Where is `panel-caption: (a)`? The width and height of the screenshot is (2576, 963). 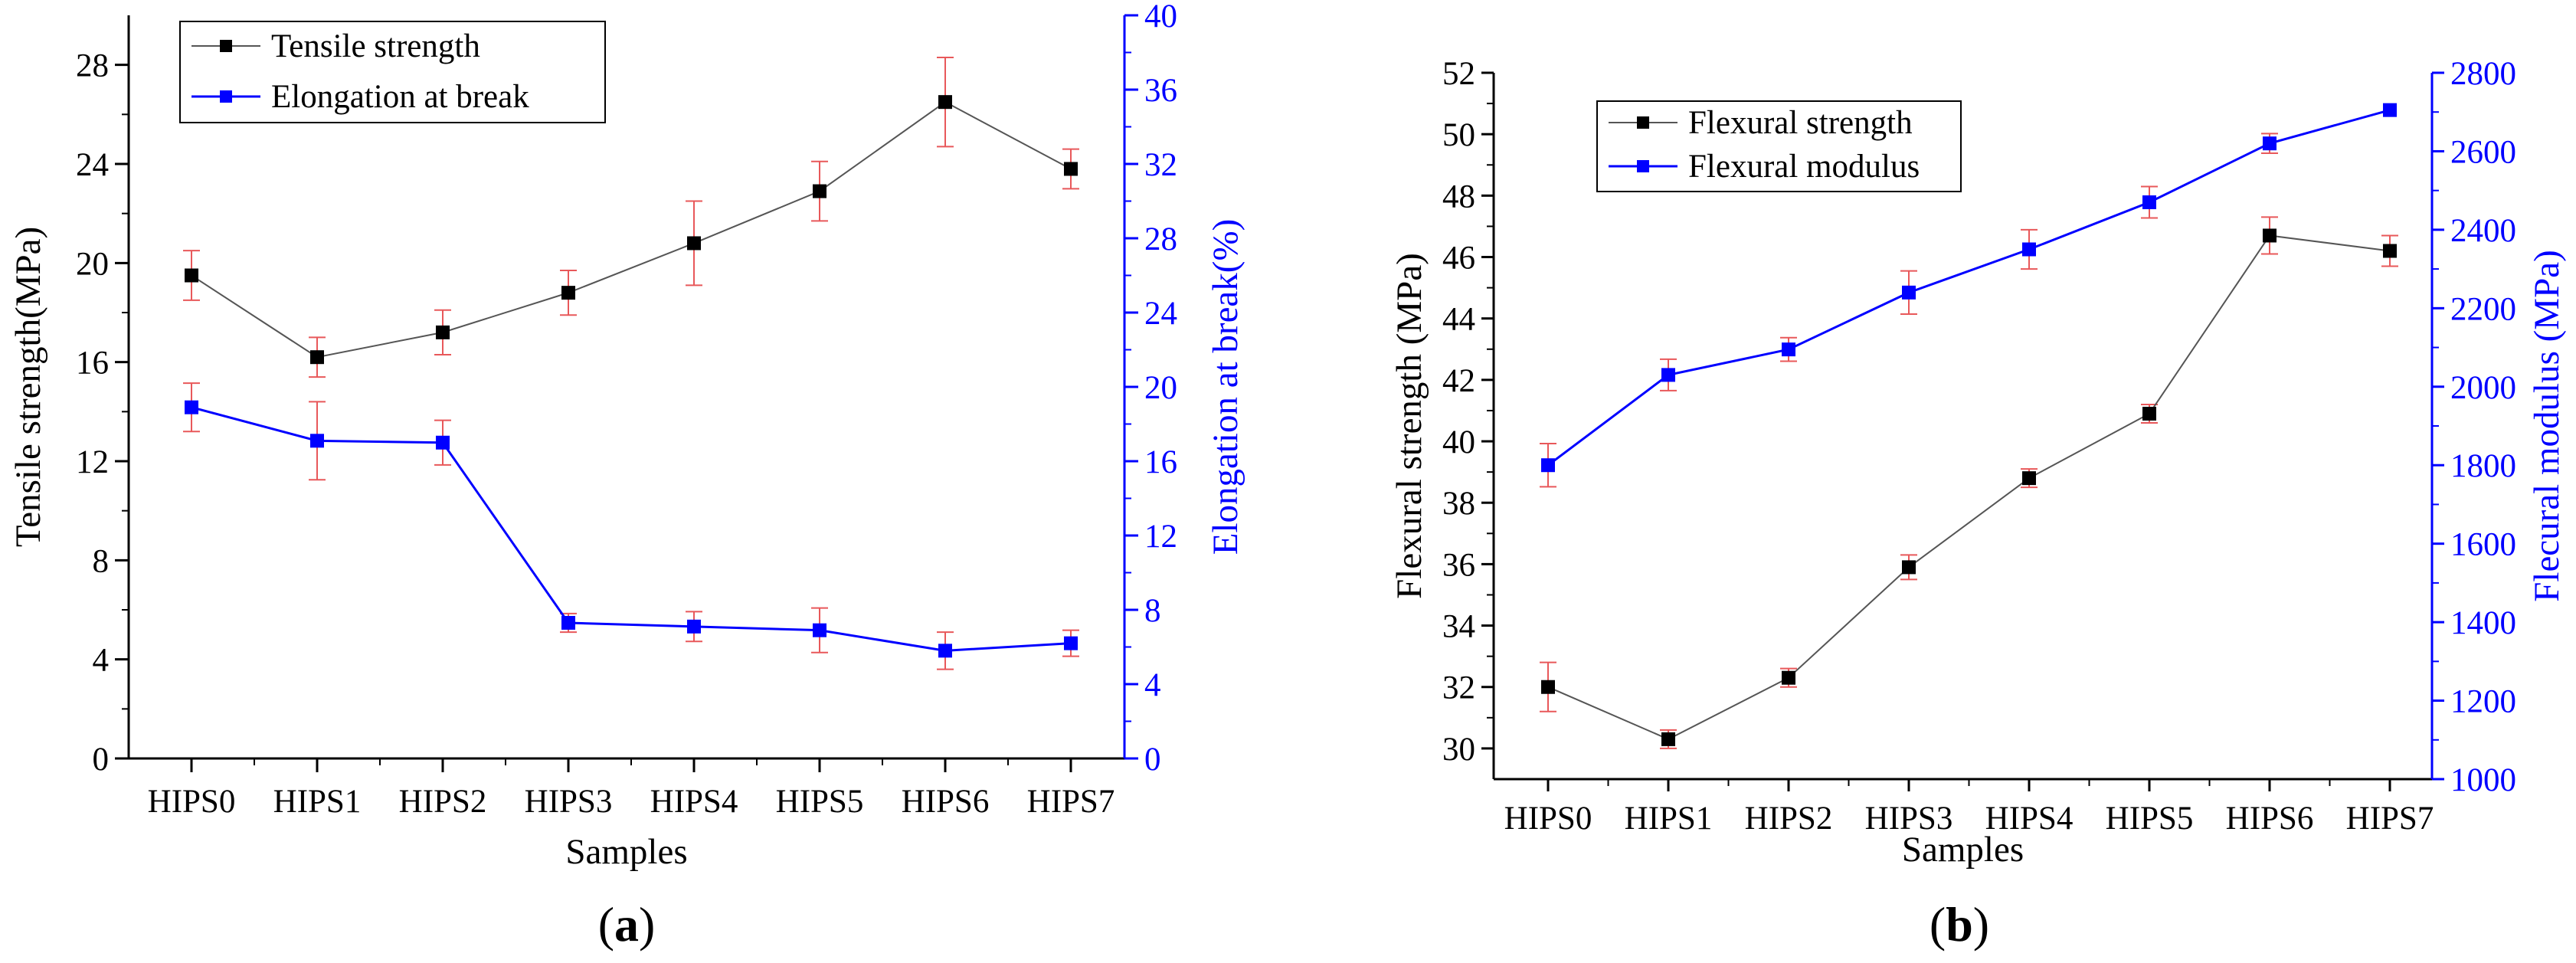 panel-caption: (a) is located at coordinates (627, 925).